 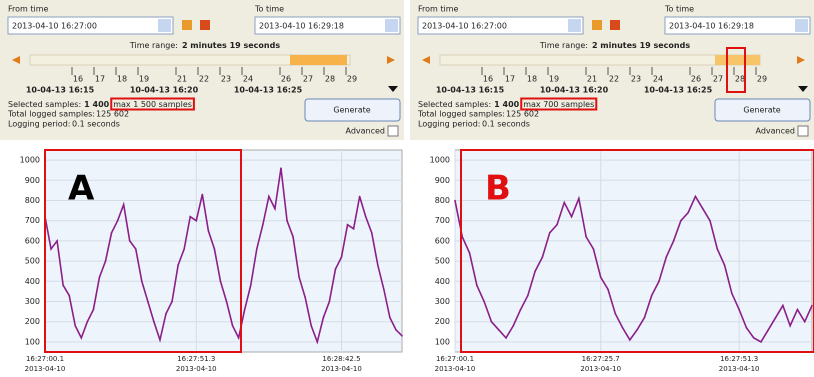 I want to click on time-range-value: 2 minutes 19 seconds, so click(x=231, y=45).